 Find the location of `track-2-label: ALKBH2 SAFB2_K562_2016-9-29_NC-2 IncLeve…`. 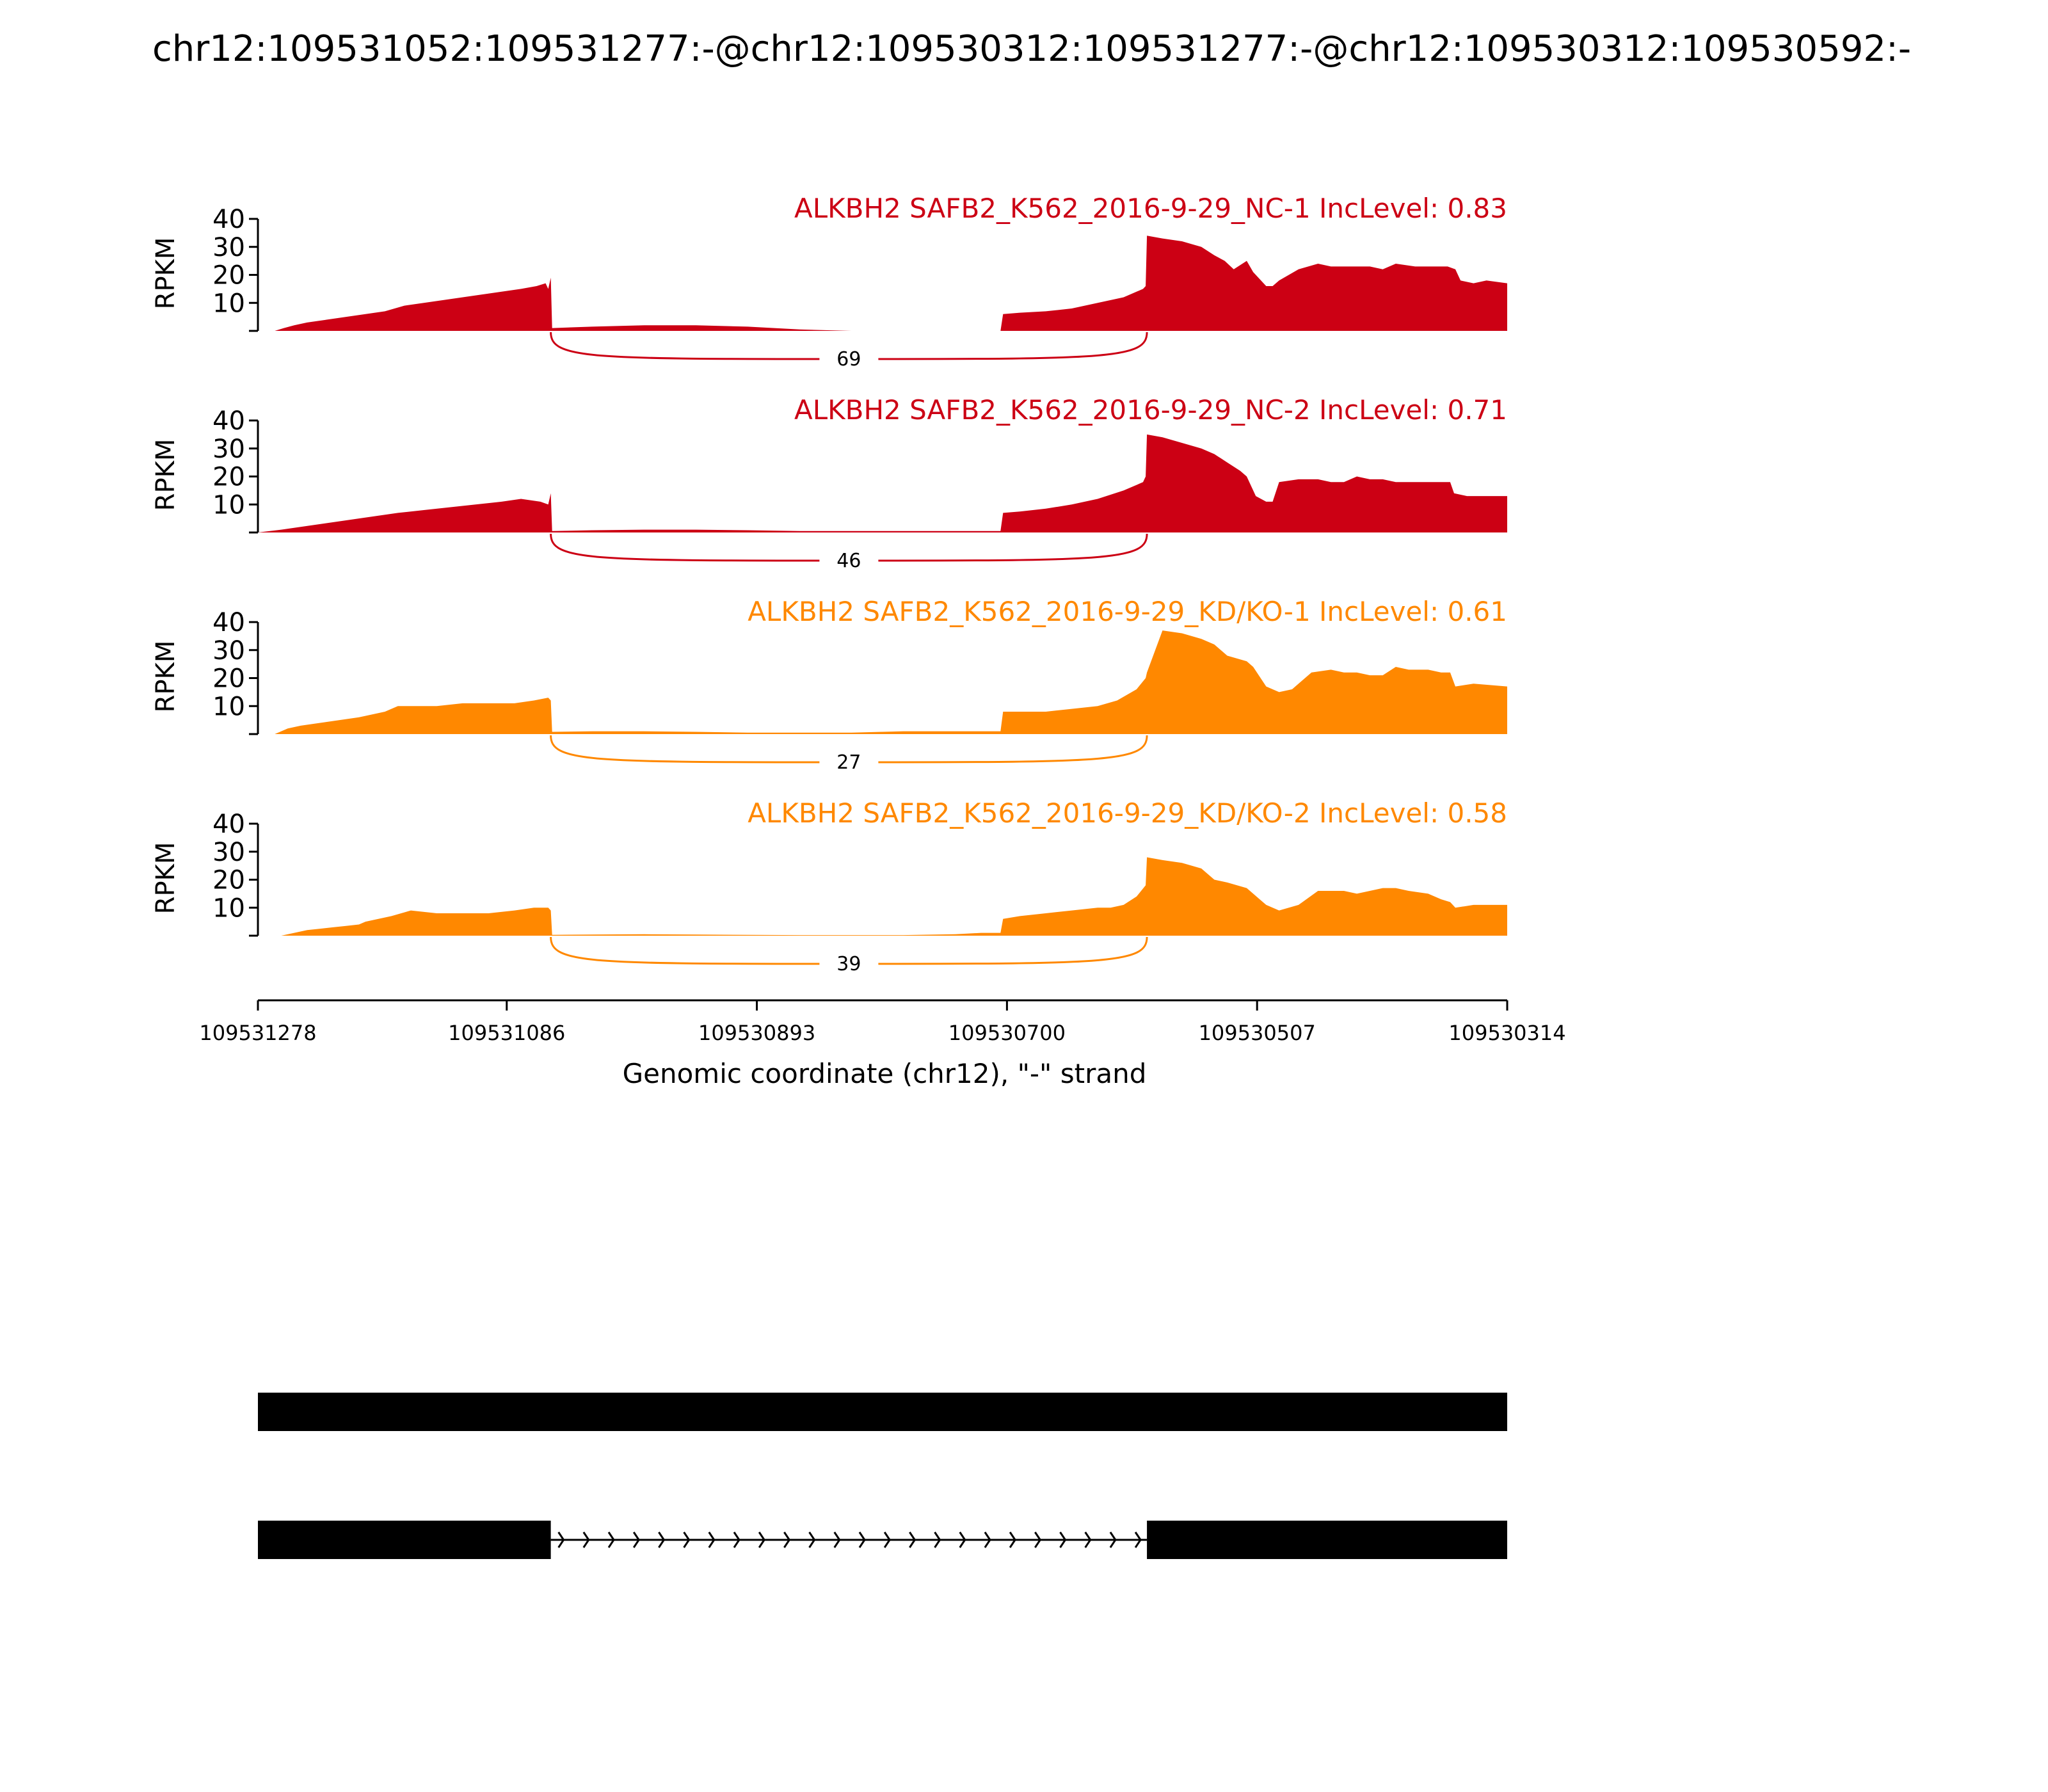

track-2-label: ALKBH2 SAFB2_K562_2016-9-29_NC-2 IncLeve… is located at coordinates (1150, 410).